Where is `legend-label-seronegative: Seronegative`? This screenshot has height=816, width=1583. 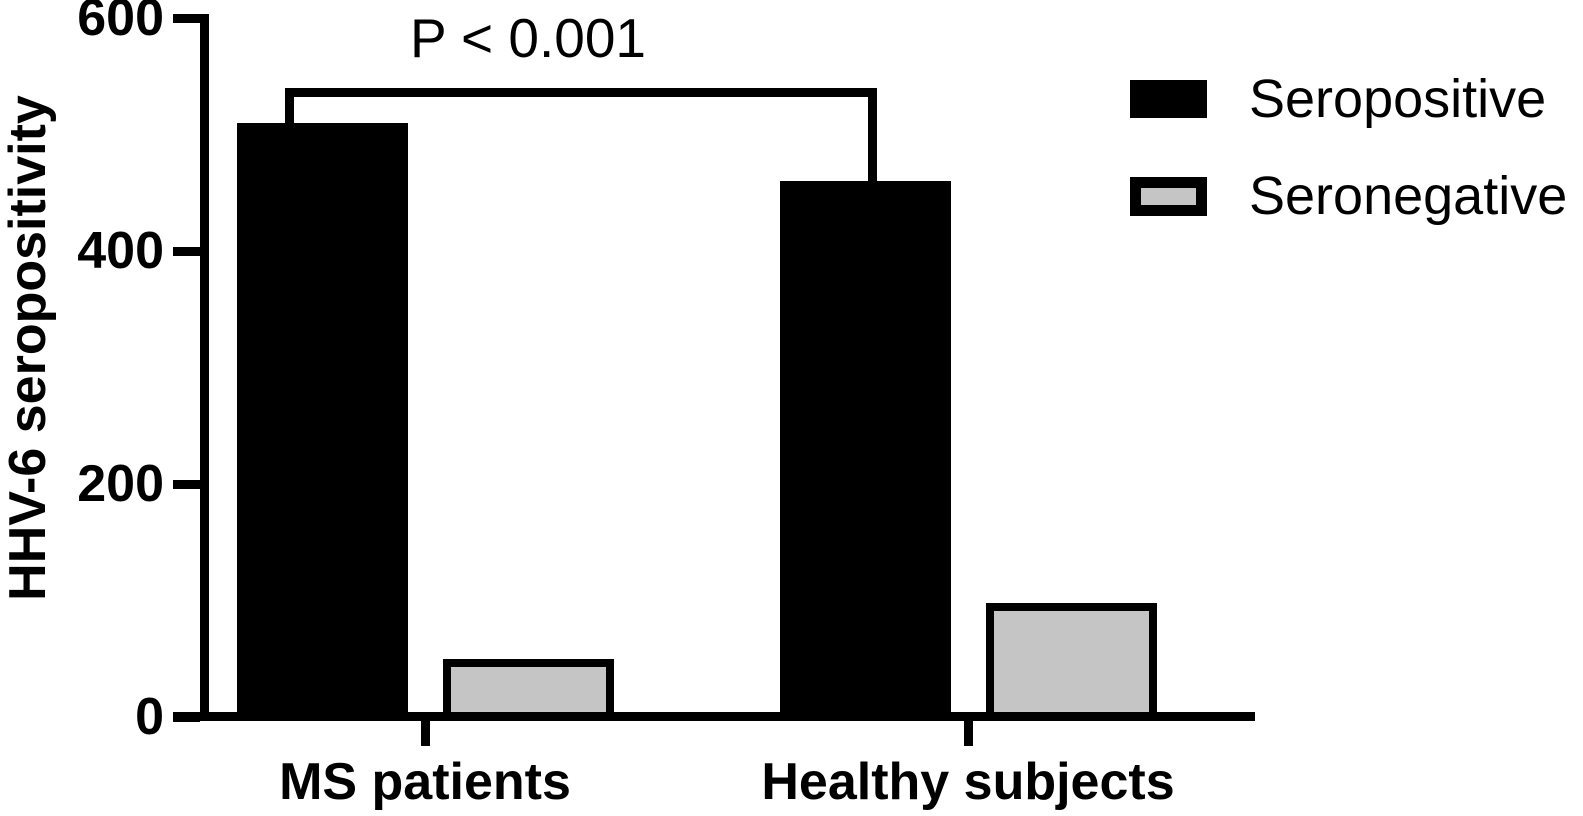
legend-label-seronegative: Seronegative is located at coordinates (1408, 196).